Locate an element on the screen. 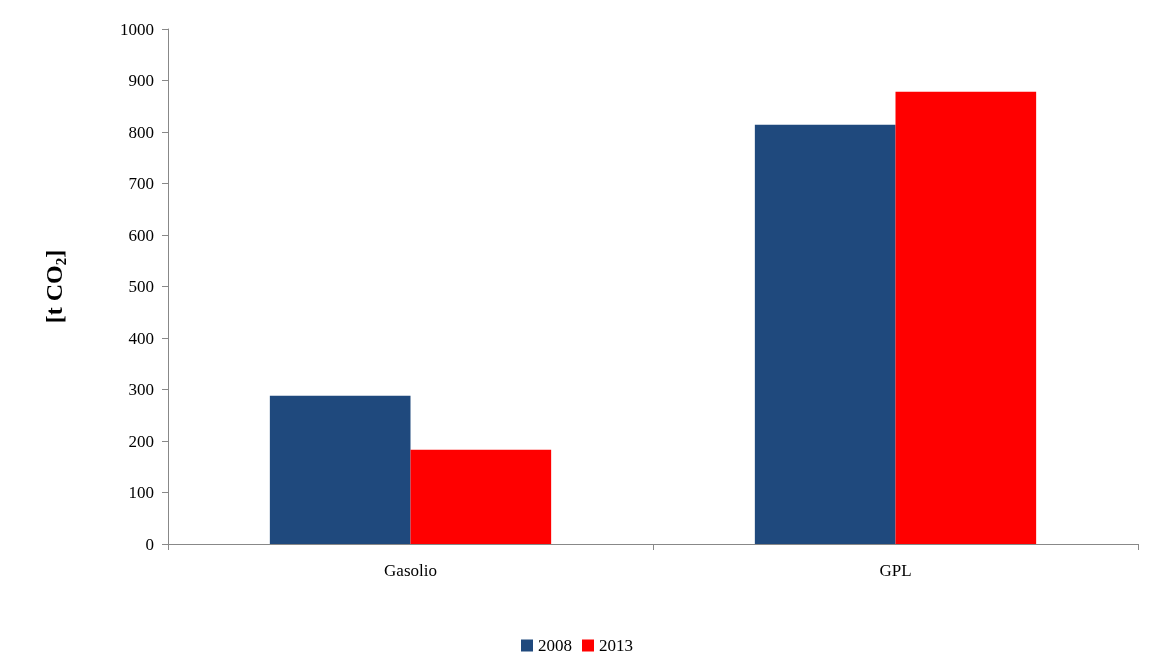 This screenshot has width=1154, height=669. x-tick-label: Gasolio is located at coordinates (410, 570).